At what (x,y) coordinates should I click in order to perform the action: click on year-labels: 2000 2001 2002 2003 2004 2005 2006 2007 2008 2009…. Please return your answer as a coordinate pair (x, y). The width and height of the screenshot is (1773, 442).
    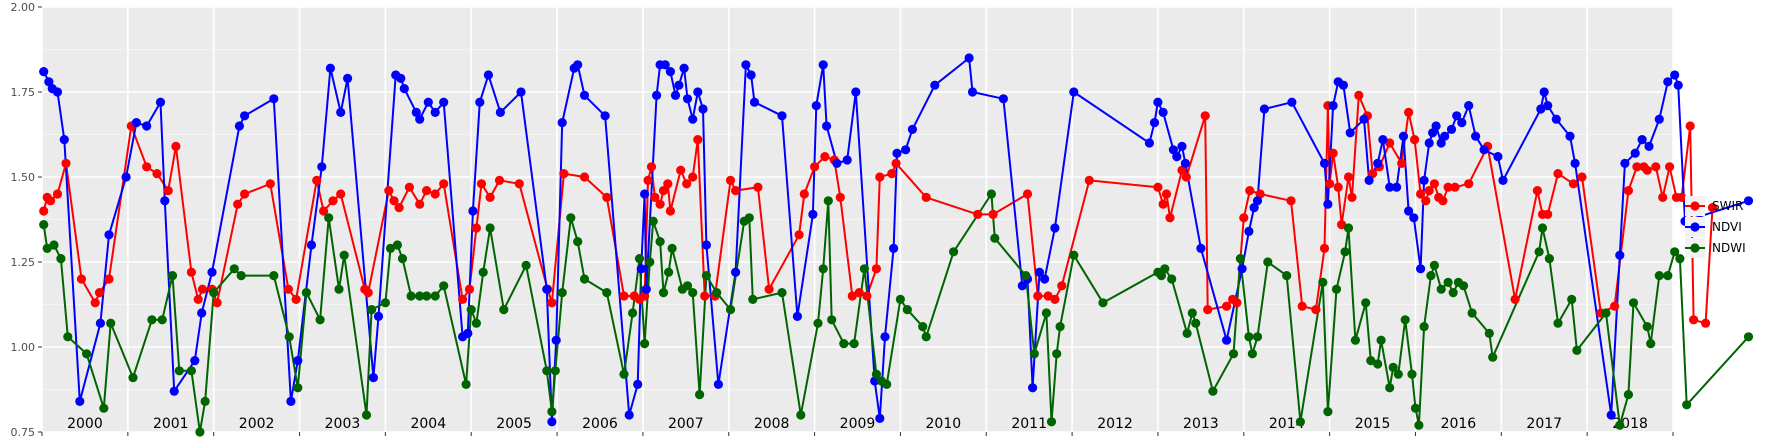
    Looking at the image, I should click on (857, 424).